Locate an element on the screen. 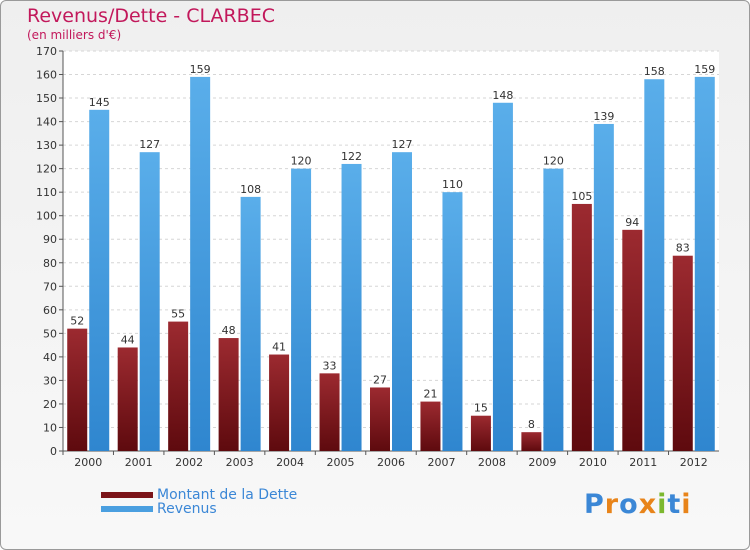 This screenshot has width=750, height=550. bar-revenus-label: 158 is located at coordinates (654, 71).